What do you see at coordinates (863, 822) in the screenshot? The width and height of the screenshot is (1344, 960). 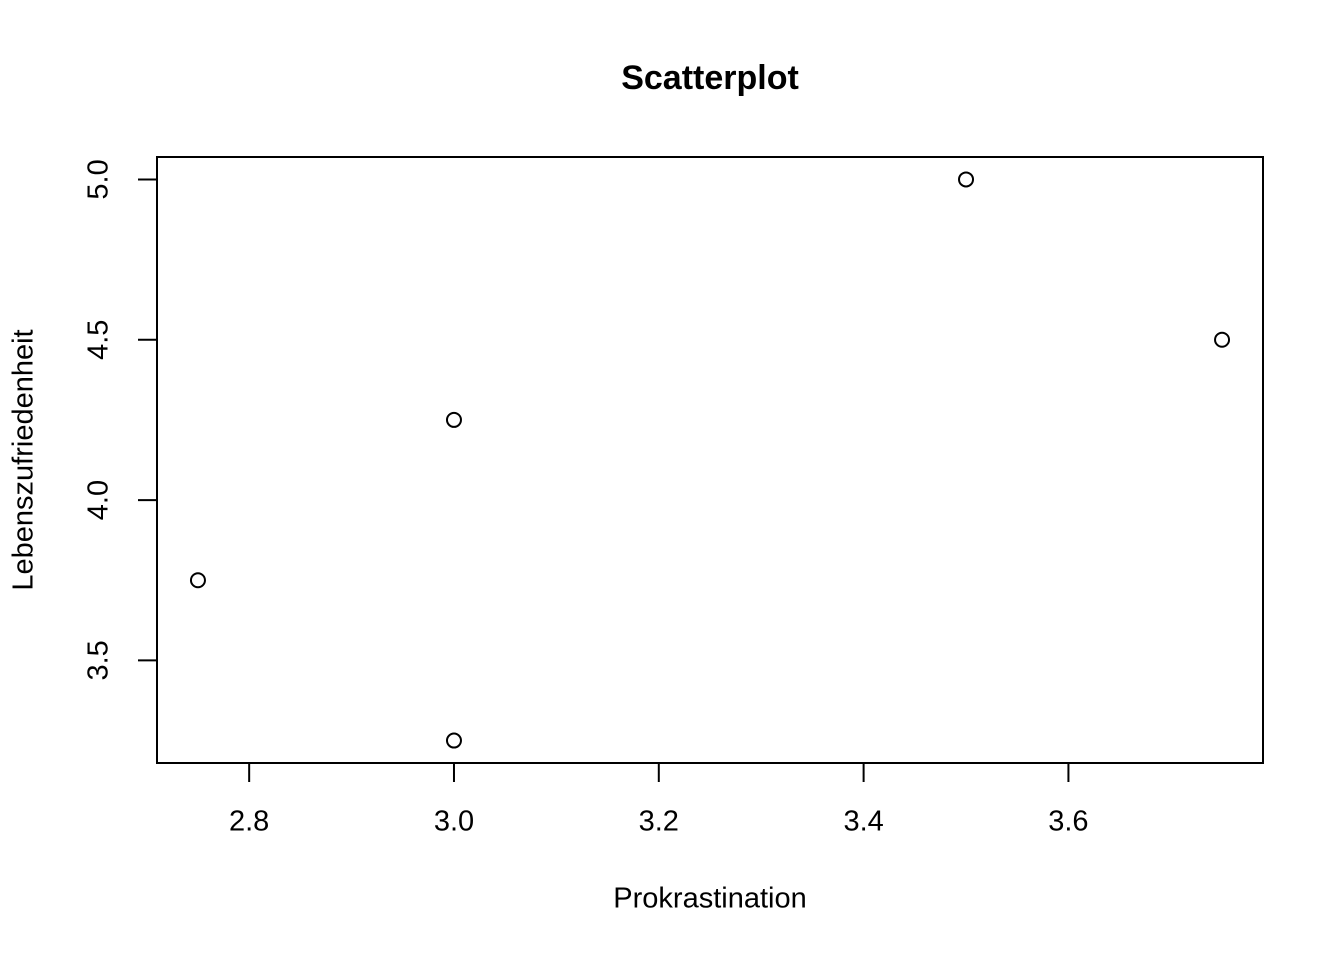 I see `x-tick-label: 3.4` at bounding box center [863, 822].